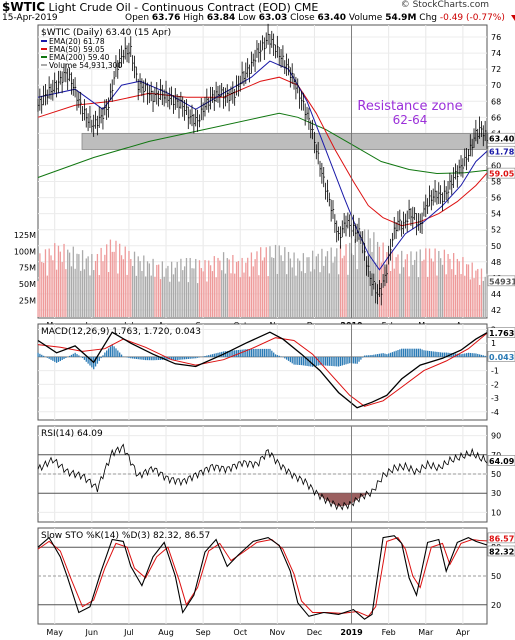 The width and height of the screenshot is (515, 640). I want to click on price-tick-label: 48, so click(496, 262).